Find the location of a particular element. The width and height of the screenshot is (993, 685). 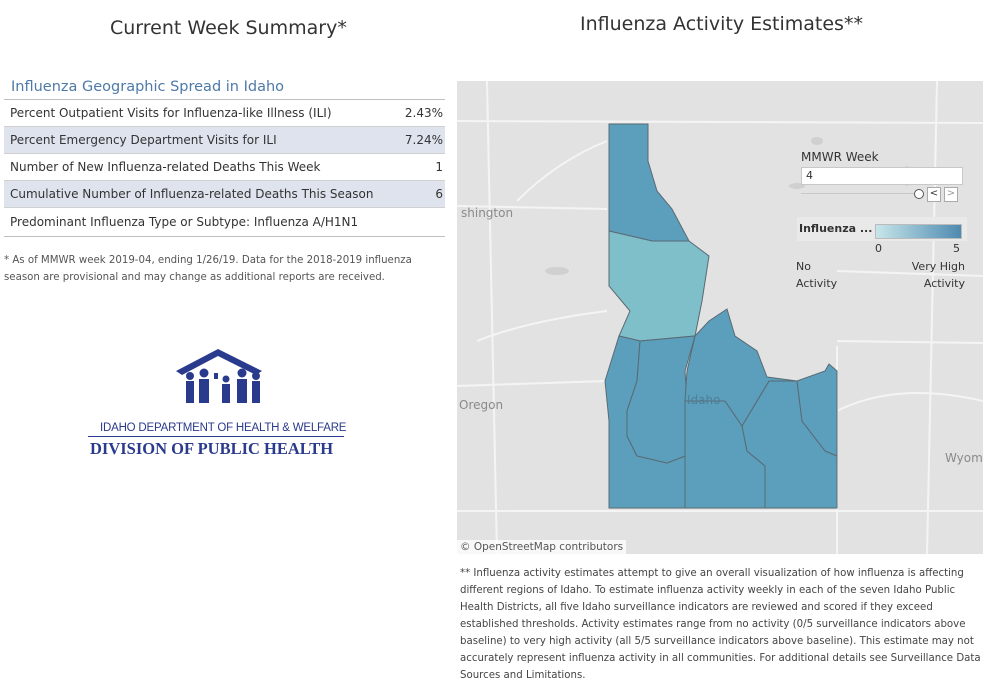

row-value: 1 is located at coordinates (439, 167).